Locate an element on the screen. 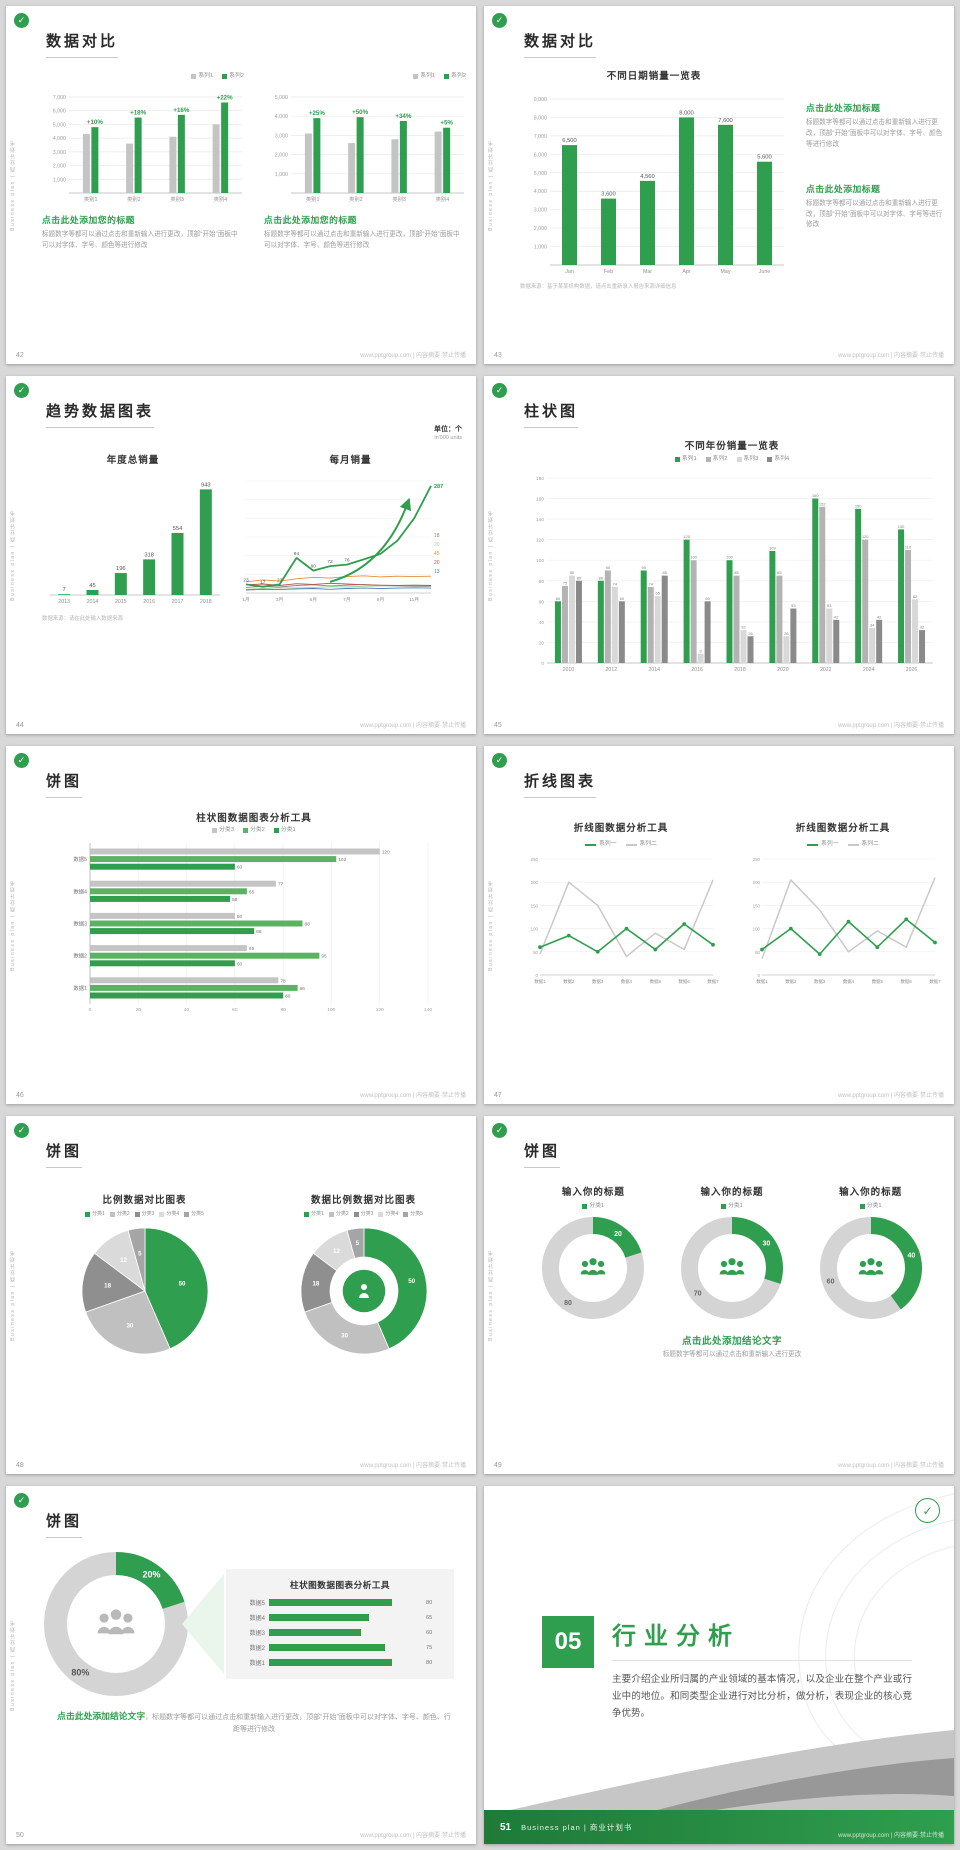  panel-bar-row: 数据5 80 is located at coordinates (340, 1602).